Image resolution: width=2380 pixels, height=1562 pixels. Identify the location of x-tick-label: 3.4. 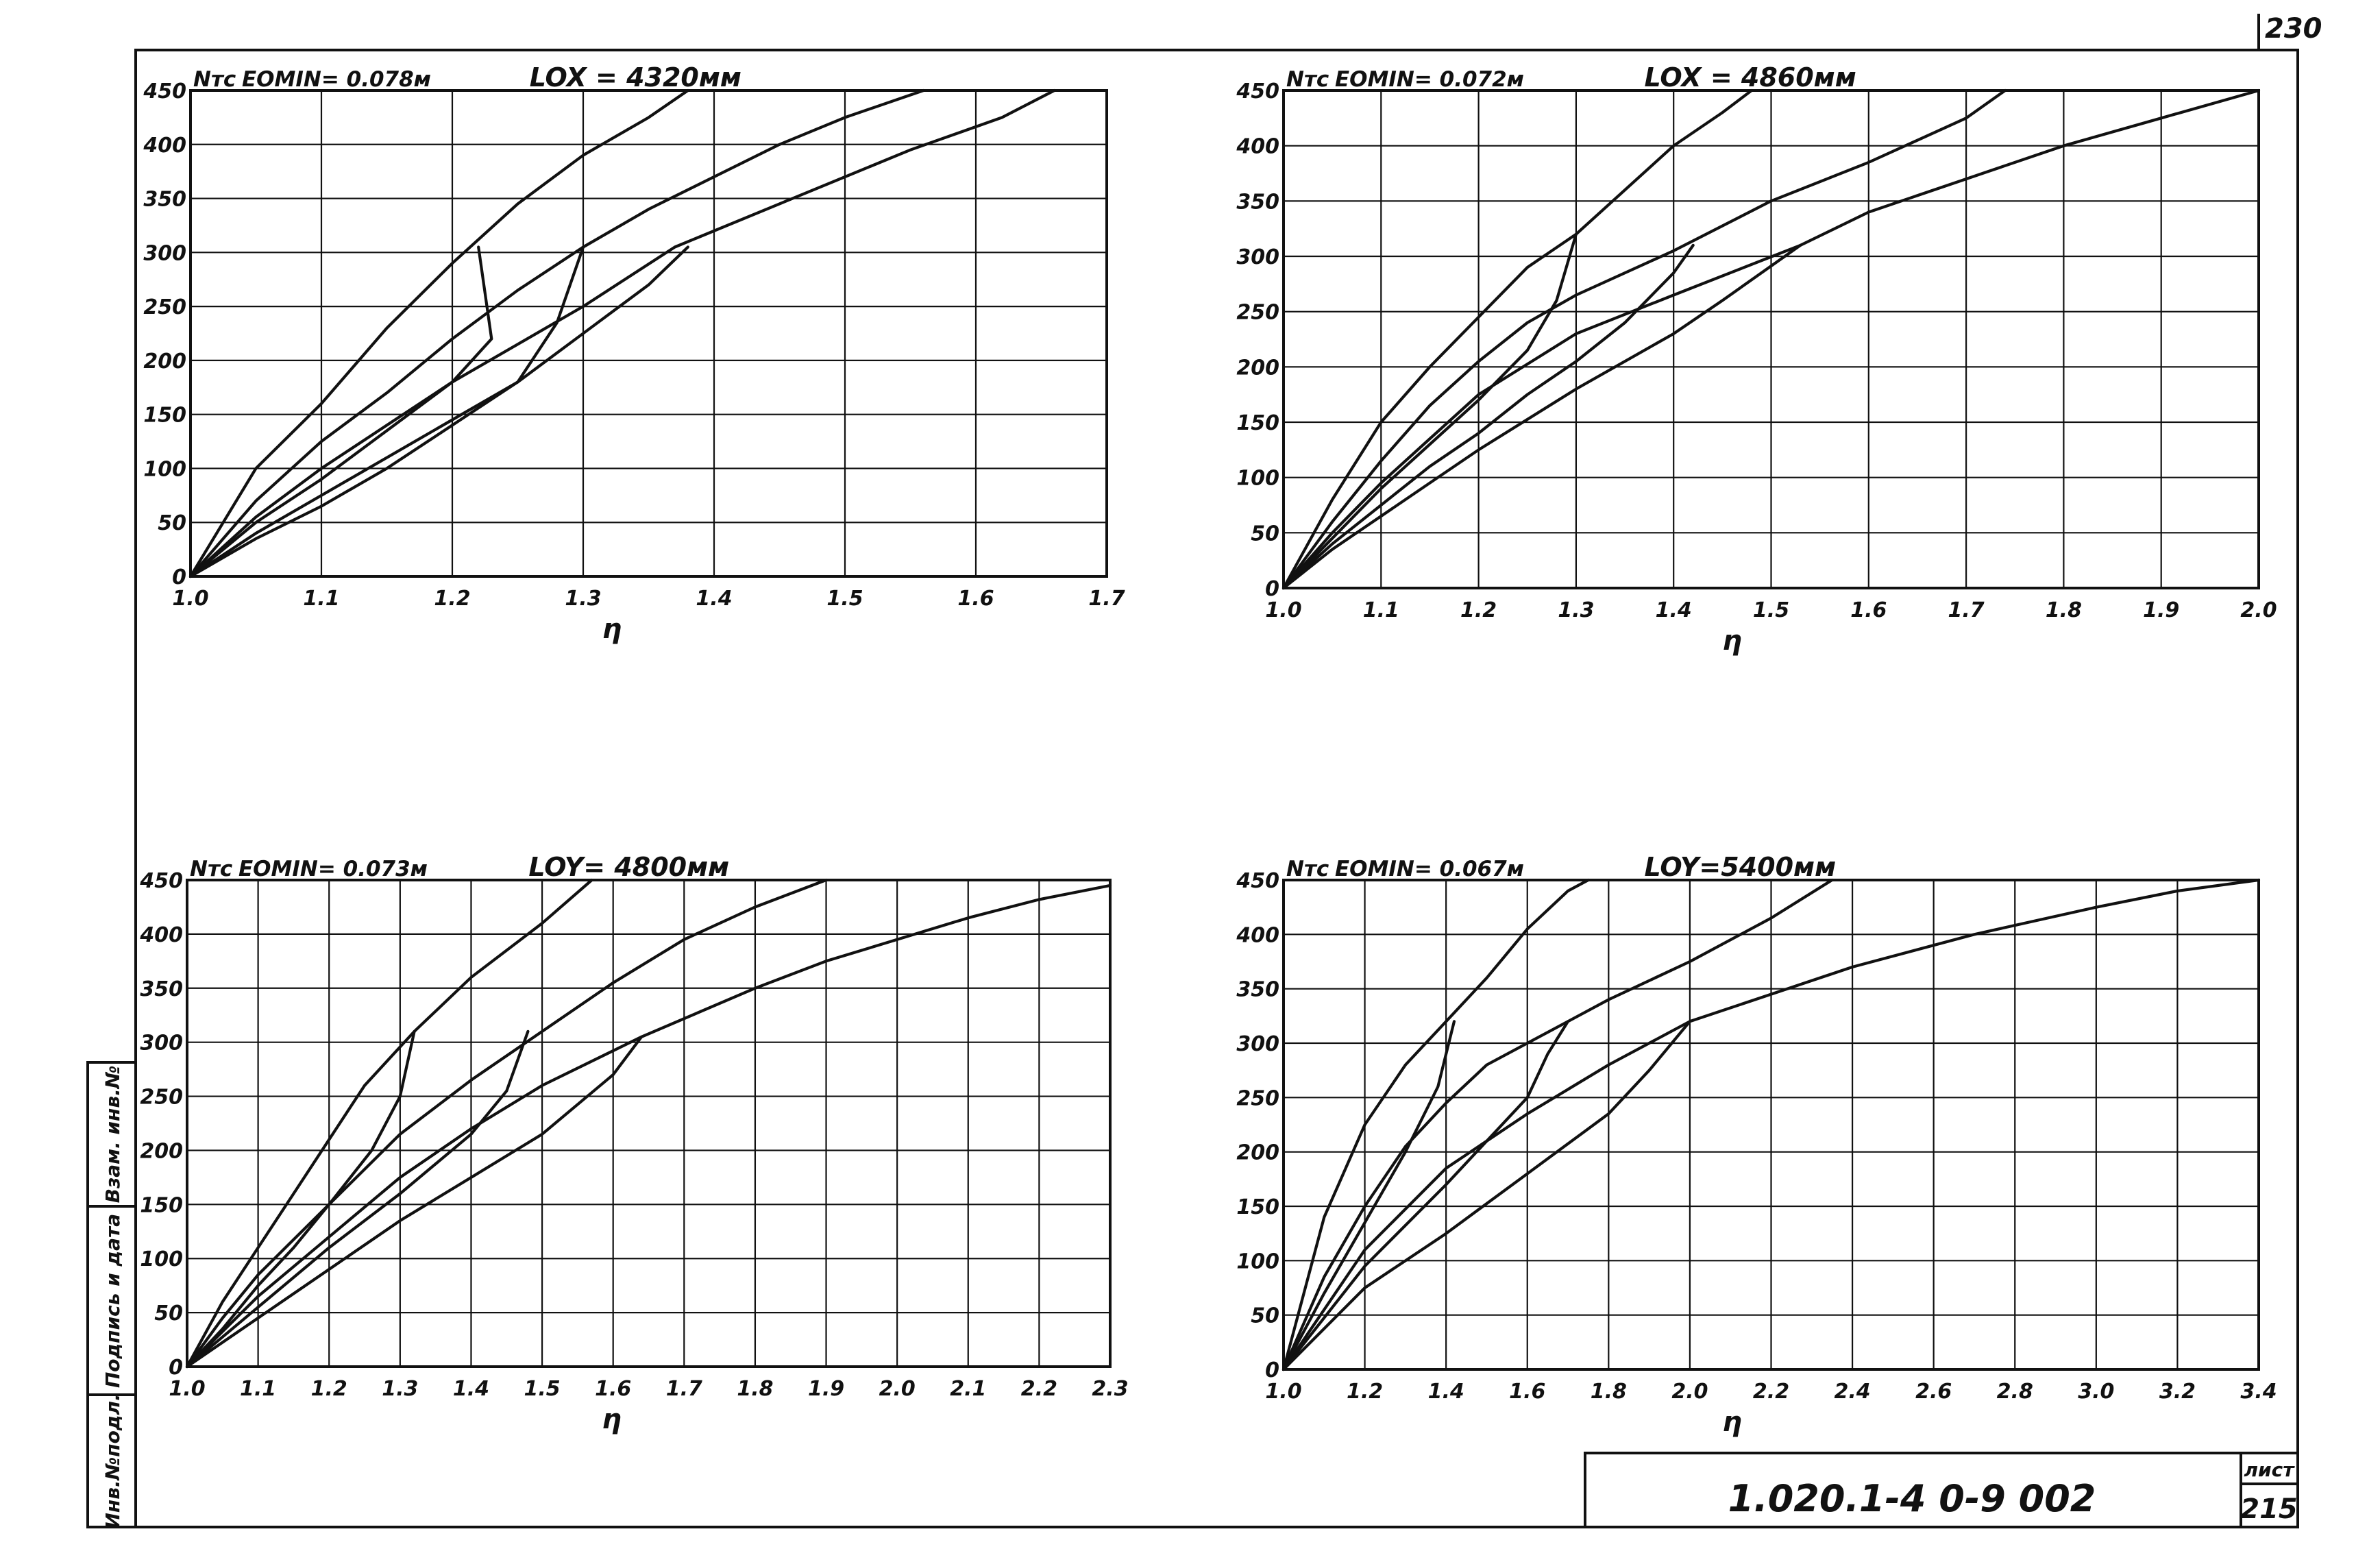
(2258, 1392).